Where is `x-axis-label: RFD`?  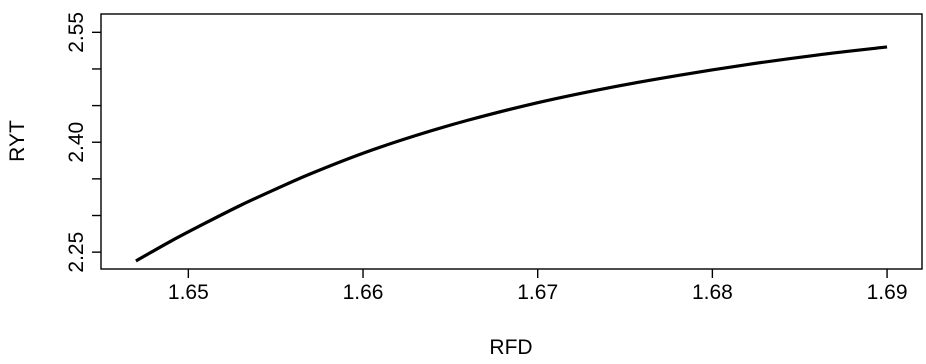 x-axis-label: RFD is located at coordinates (510, 347).